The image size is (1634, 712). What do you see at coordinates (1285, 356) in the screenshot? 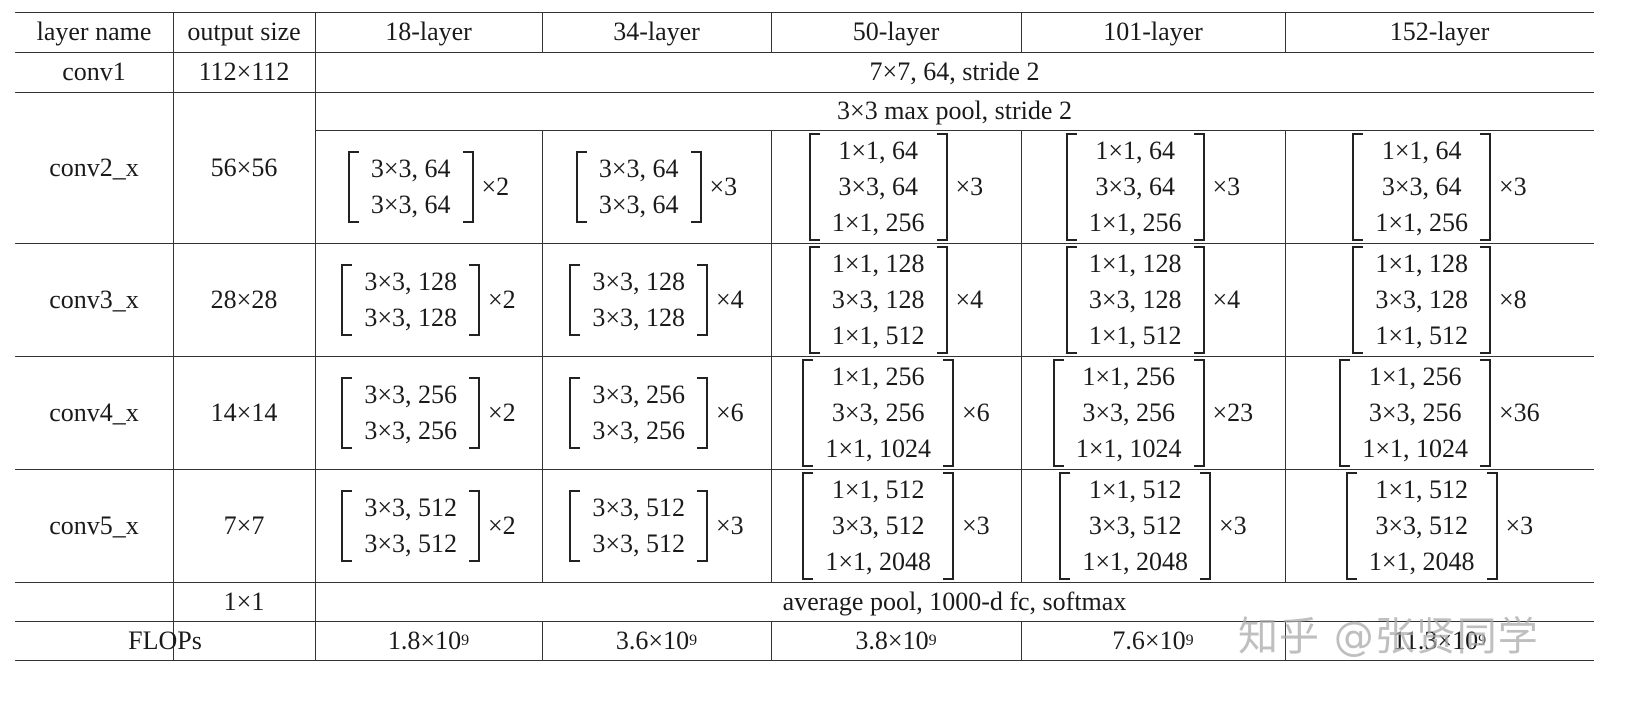
I see `col-divider-6-body` at bounding box center [1285, 356].